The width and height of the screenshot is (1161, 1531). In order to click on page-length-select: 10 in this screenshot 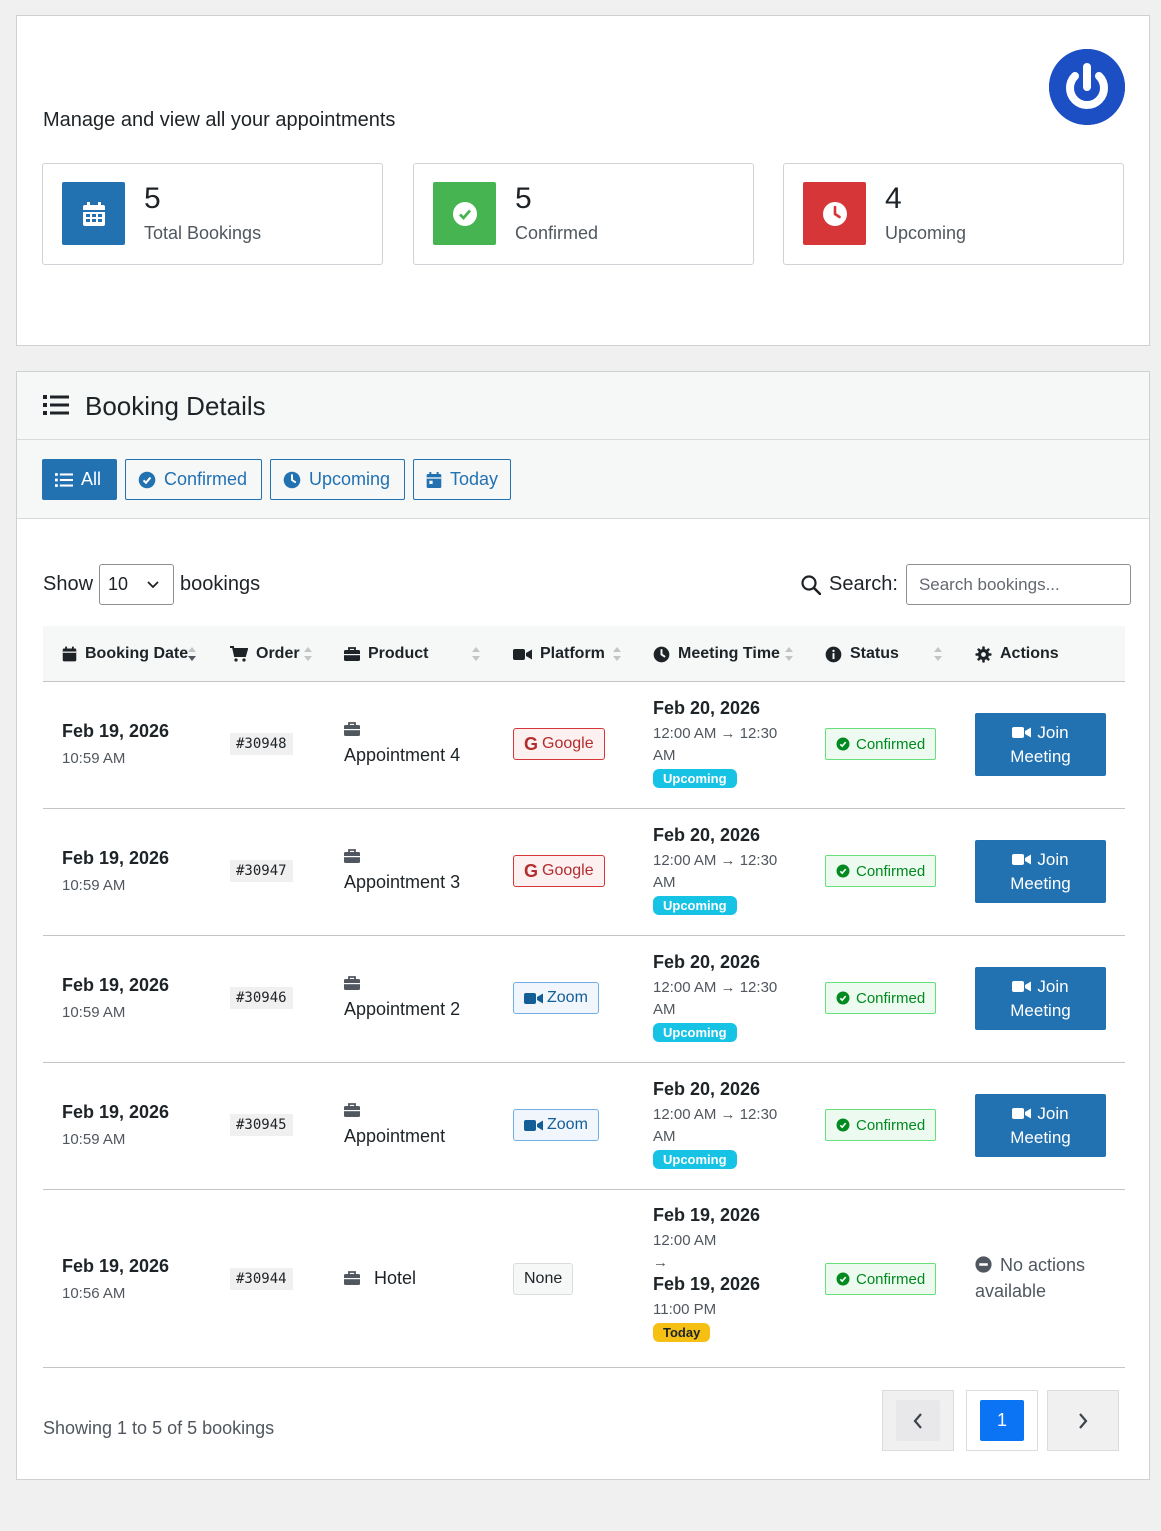, I will do `click(137, 584)`.